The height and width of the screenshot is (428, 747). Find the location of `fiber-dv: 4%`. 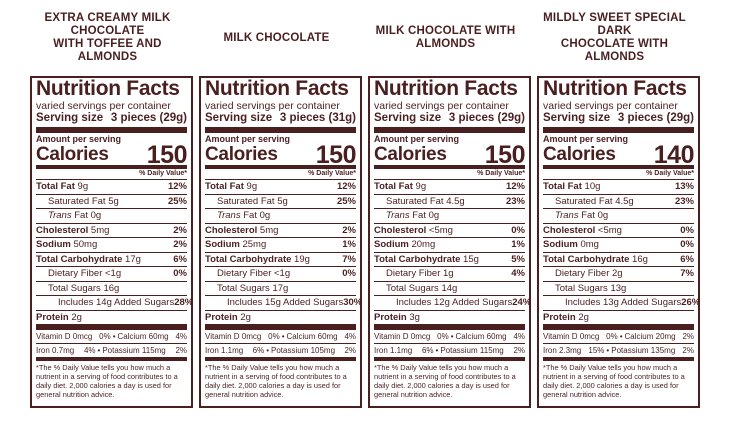

fiber-dv: 4% is located at coordinates (518, 273).